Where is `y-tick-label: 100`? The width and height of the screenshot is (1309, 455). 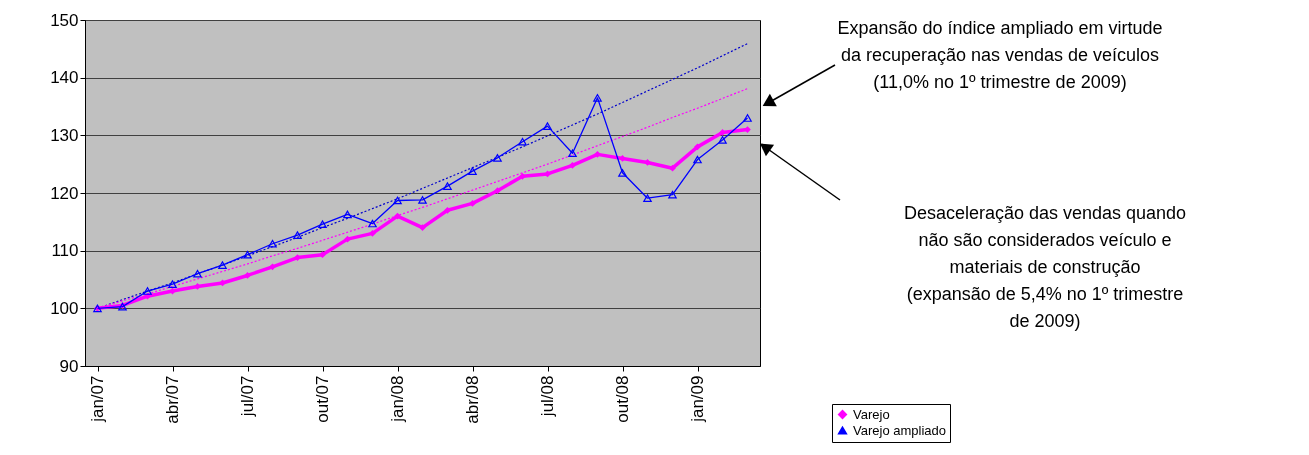
y-tick-label: 100 is located at coordinates (64, 308).